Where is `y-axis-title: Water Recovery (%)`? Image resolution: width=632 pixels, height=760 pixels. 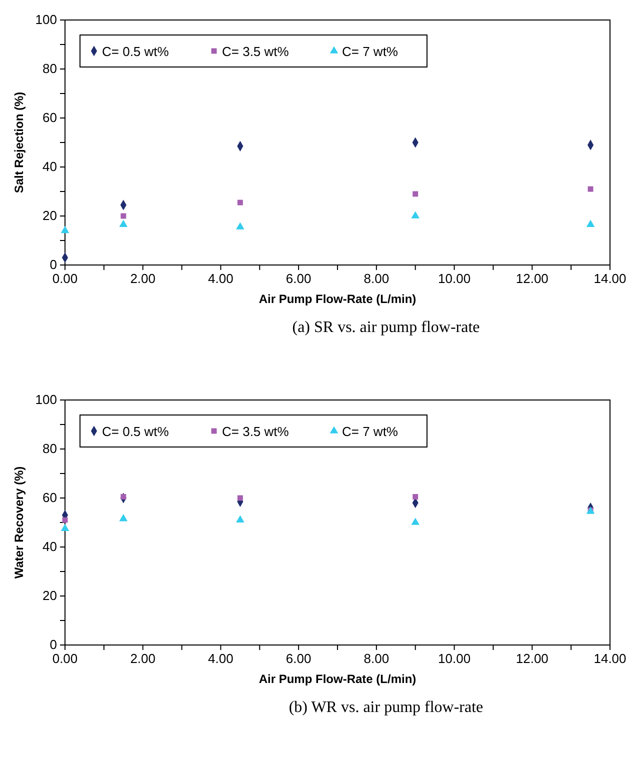 y-axis-title: Water Recovery (%) is located at coordinates (19, 522).